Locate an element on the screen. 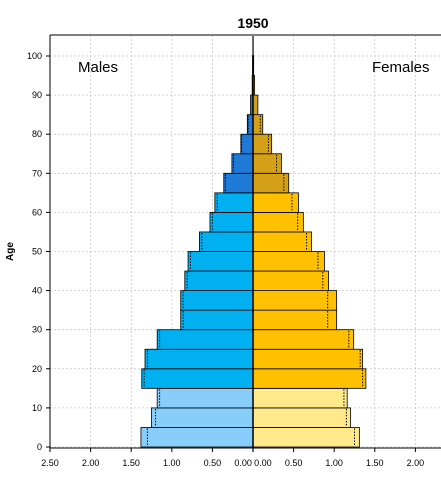 This screenshot has height=497, width=441. males-label: Males is located at coordinates (98, 67).